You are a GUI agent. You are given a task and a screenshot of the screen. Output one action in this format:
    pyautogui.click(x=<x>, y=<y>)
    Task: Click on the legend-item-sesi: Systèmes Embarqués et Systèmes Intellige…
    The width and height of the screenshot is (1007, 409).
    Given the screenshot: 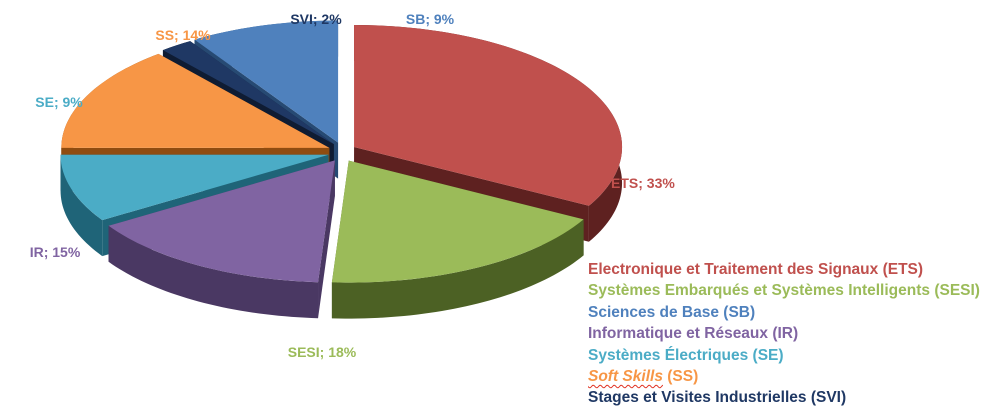 What is the action you would take?
    pyautogui.click(x=784, y=291)
    